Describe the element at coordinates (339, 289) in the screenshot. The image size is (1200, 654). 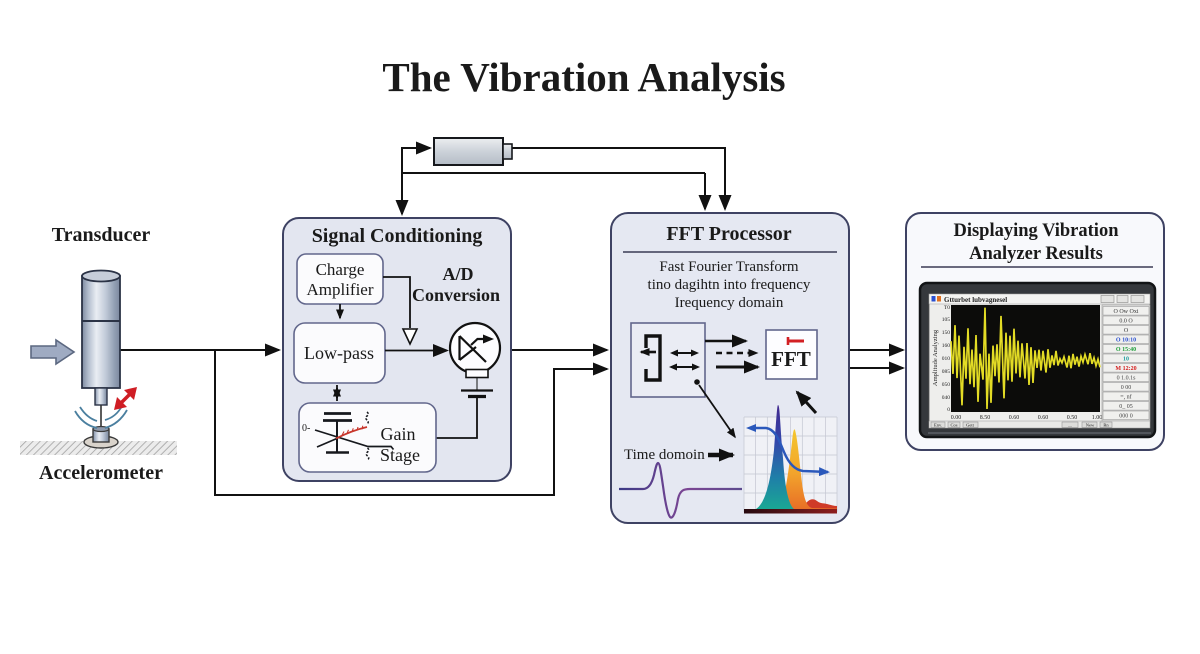
I see `svg-text: Amplifier` at that location.